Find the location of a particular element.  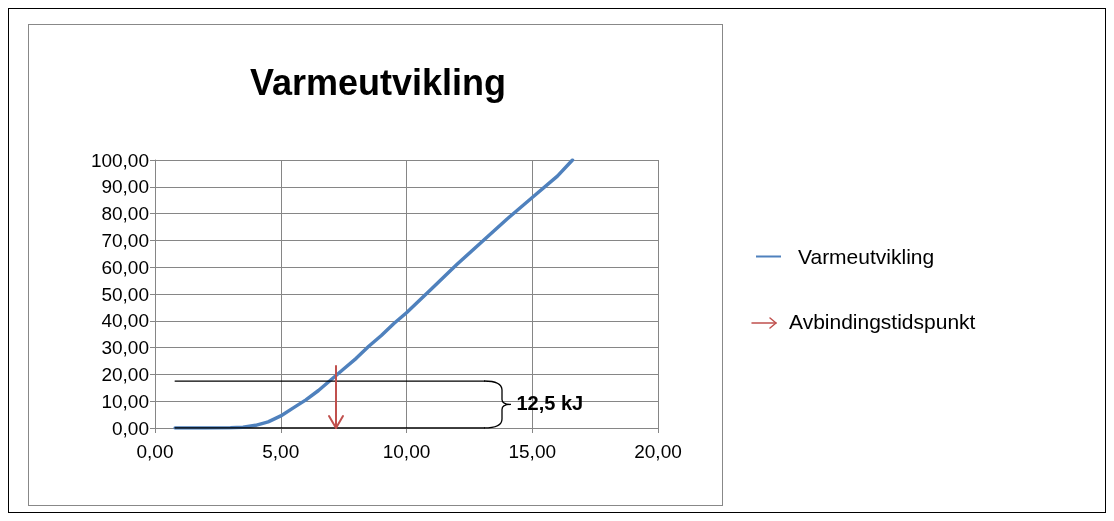

chart-title: Varmeutvikling is located at coordinates (378, 82).